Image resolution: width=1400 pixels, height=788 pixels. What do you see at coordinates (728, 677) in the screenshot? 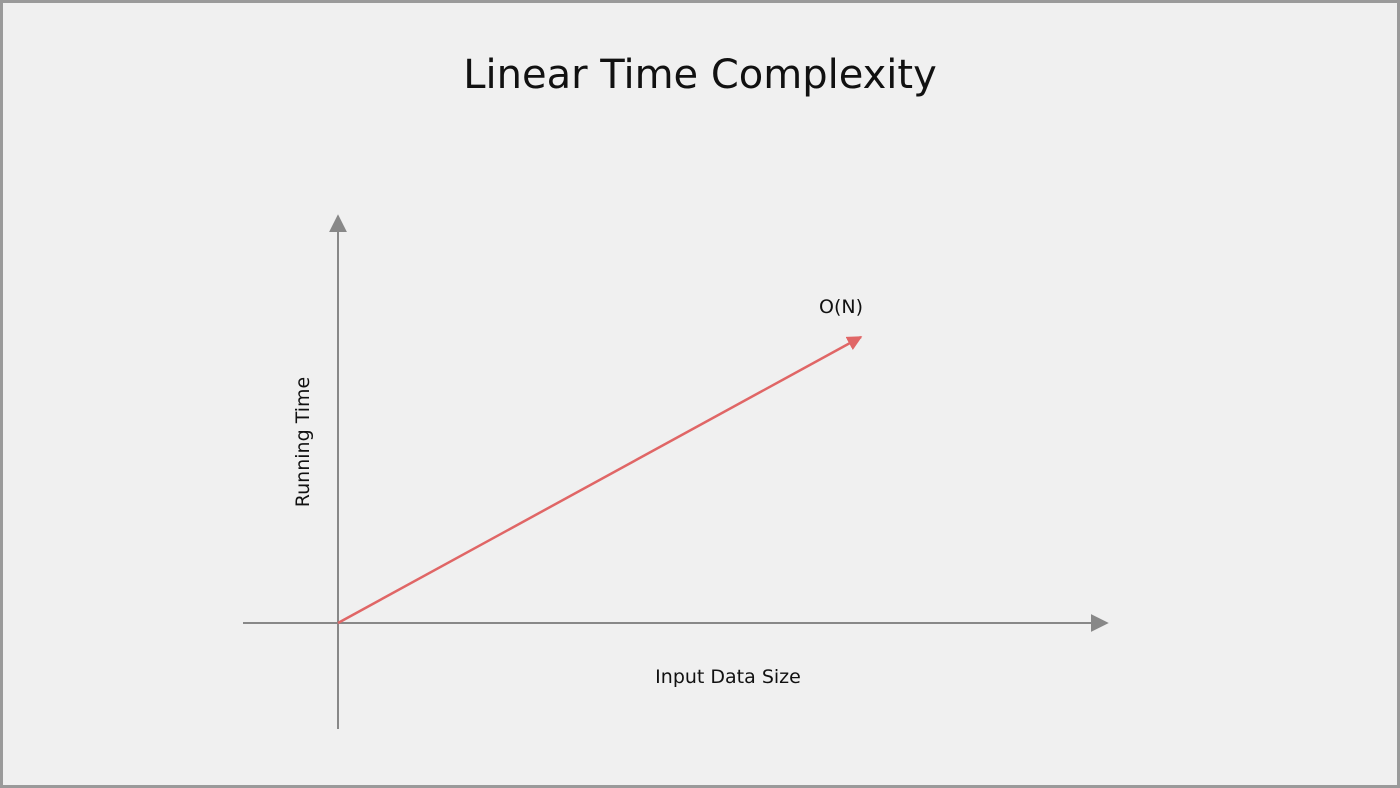
I see `x-axis-label: Input Data Size` at bounding box center [728, 677].